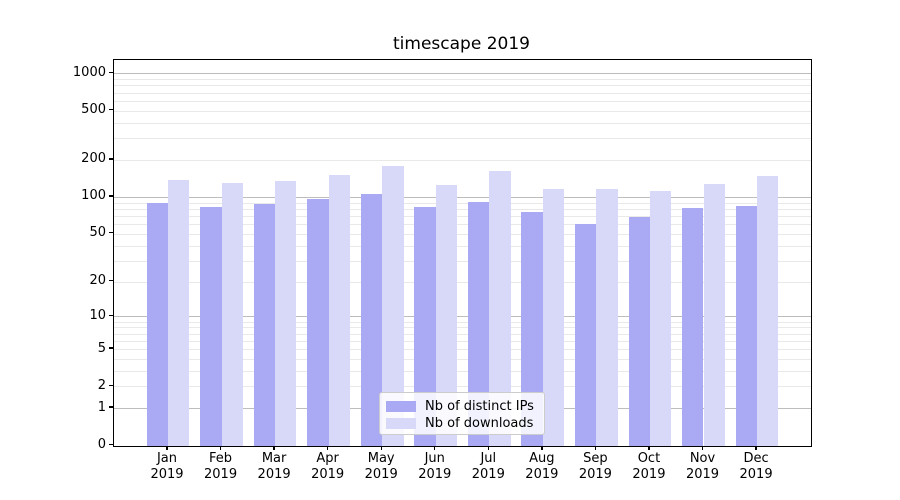 The height and width of the screenshot is (500, 900). I want to click on legend: Nb of distinct IPs Nb of downloads, so click(462, 413).